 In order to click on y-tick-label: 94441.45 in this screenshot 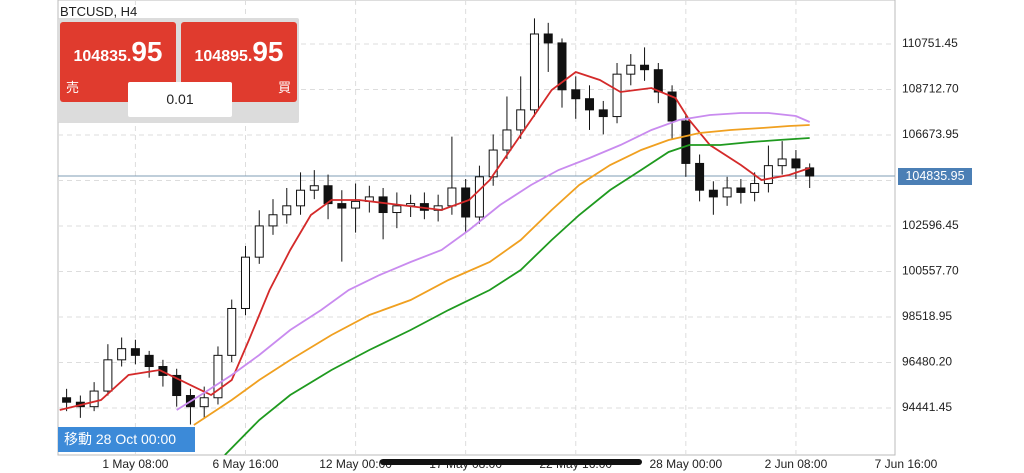, I will do `click(927, 407)`.